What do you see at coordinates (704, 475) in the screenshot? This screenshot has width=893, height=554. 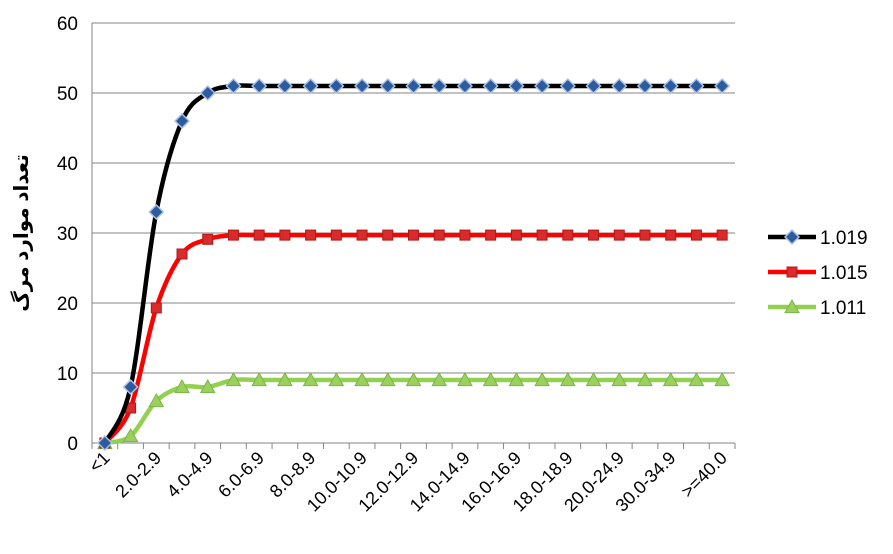 I see `x-tick-label: >=40.0` at bounding box center [704, 475].